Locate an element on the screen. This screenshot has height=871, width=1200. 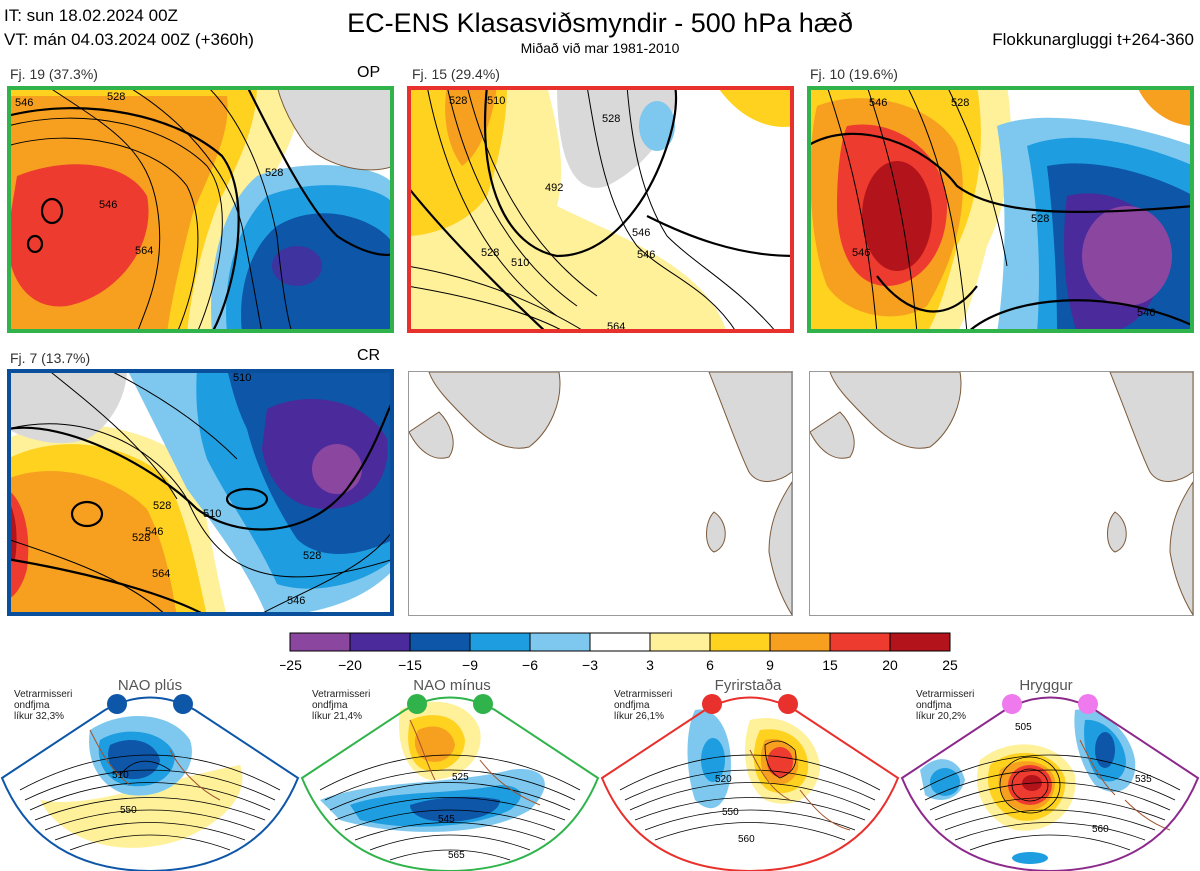
page-title: EC-ENS Klasasviðsmyndir - 500 hPa hæð is located at coordinates (600, 23).